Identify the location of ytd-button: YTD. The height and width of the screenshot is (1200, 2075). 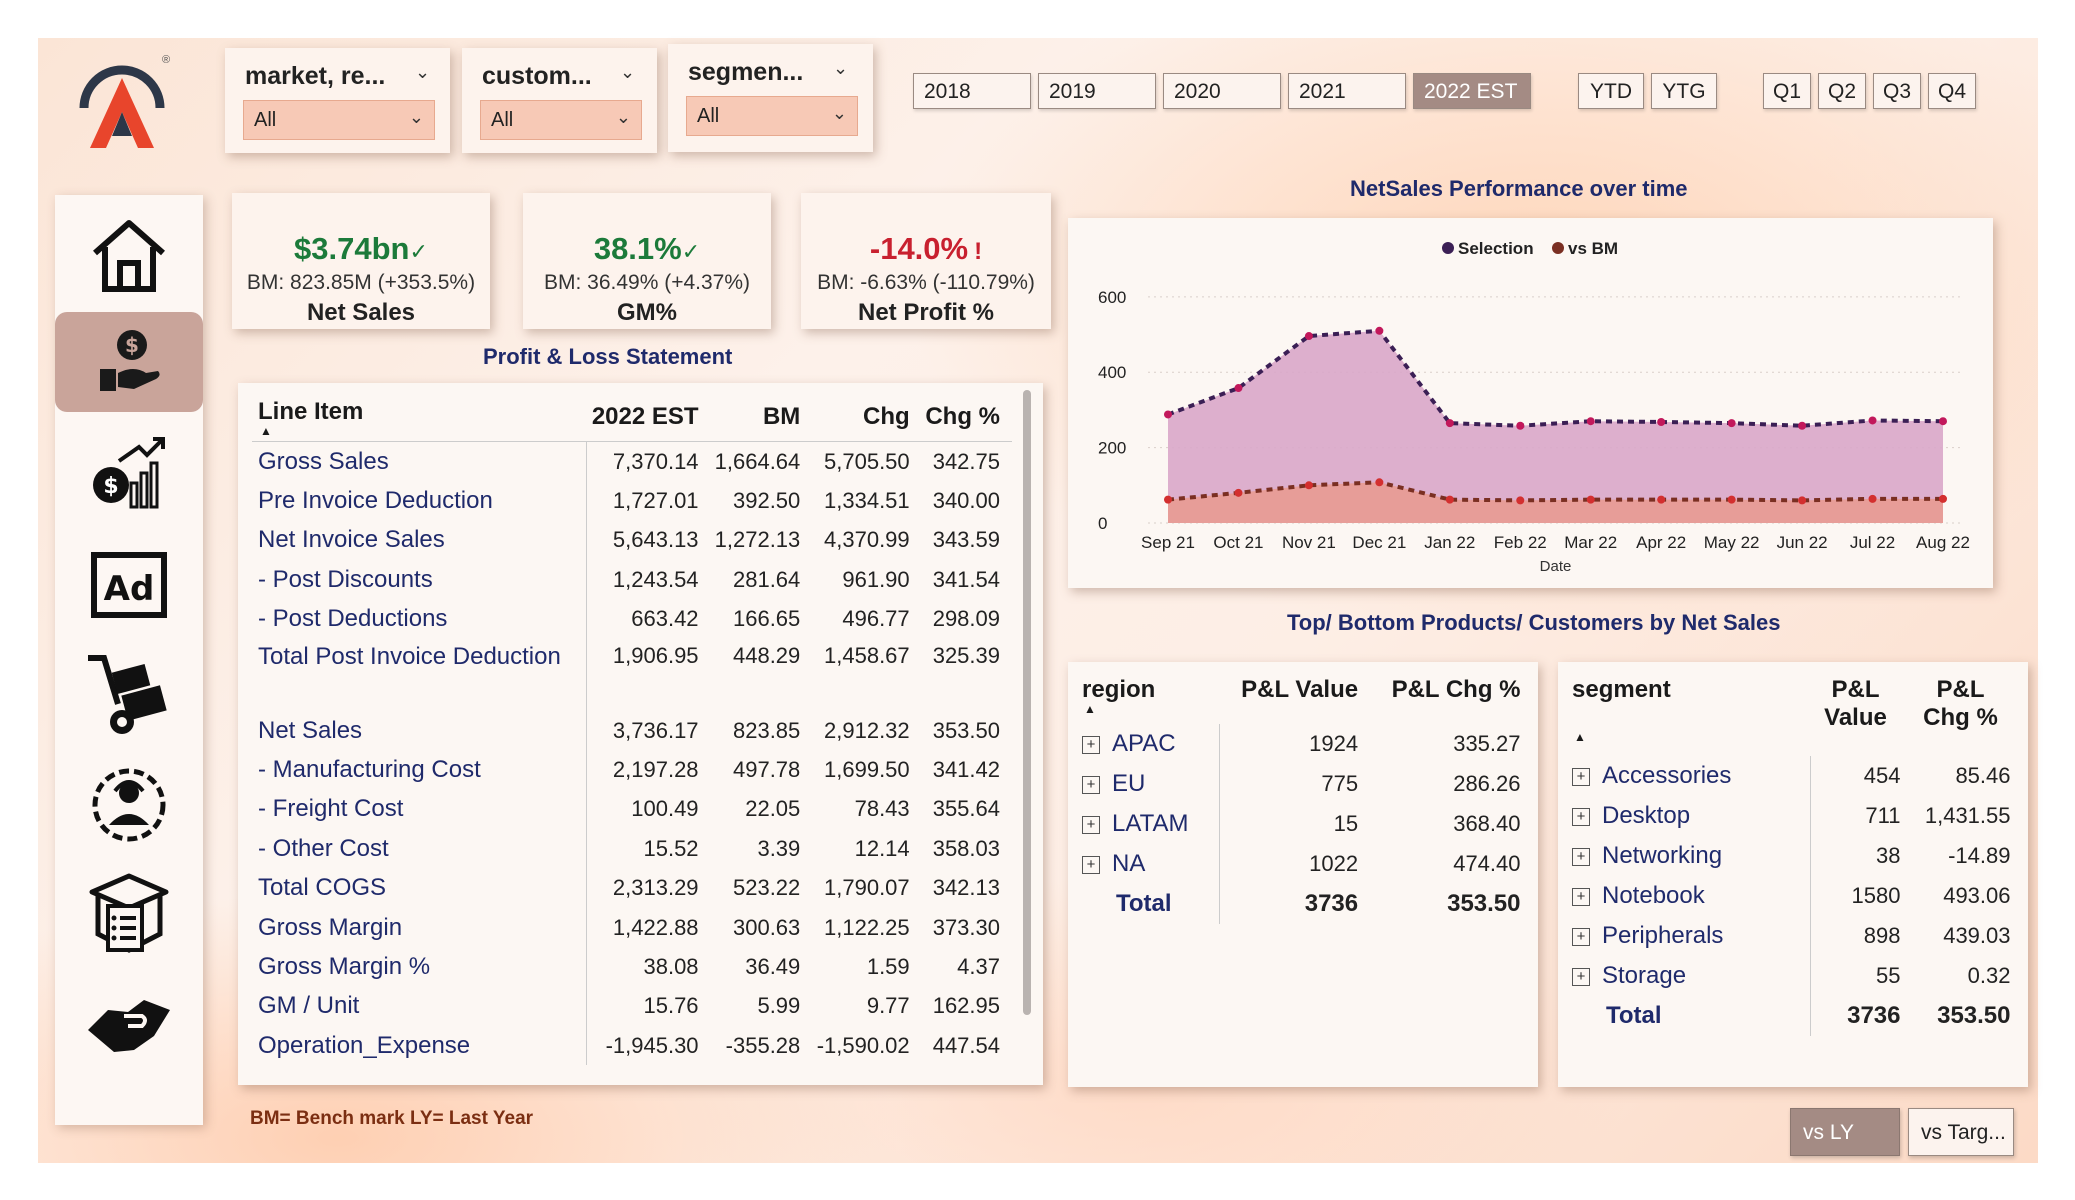
(1611, 91).